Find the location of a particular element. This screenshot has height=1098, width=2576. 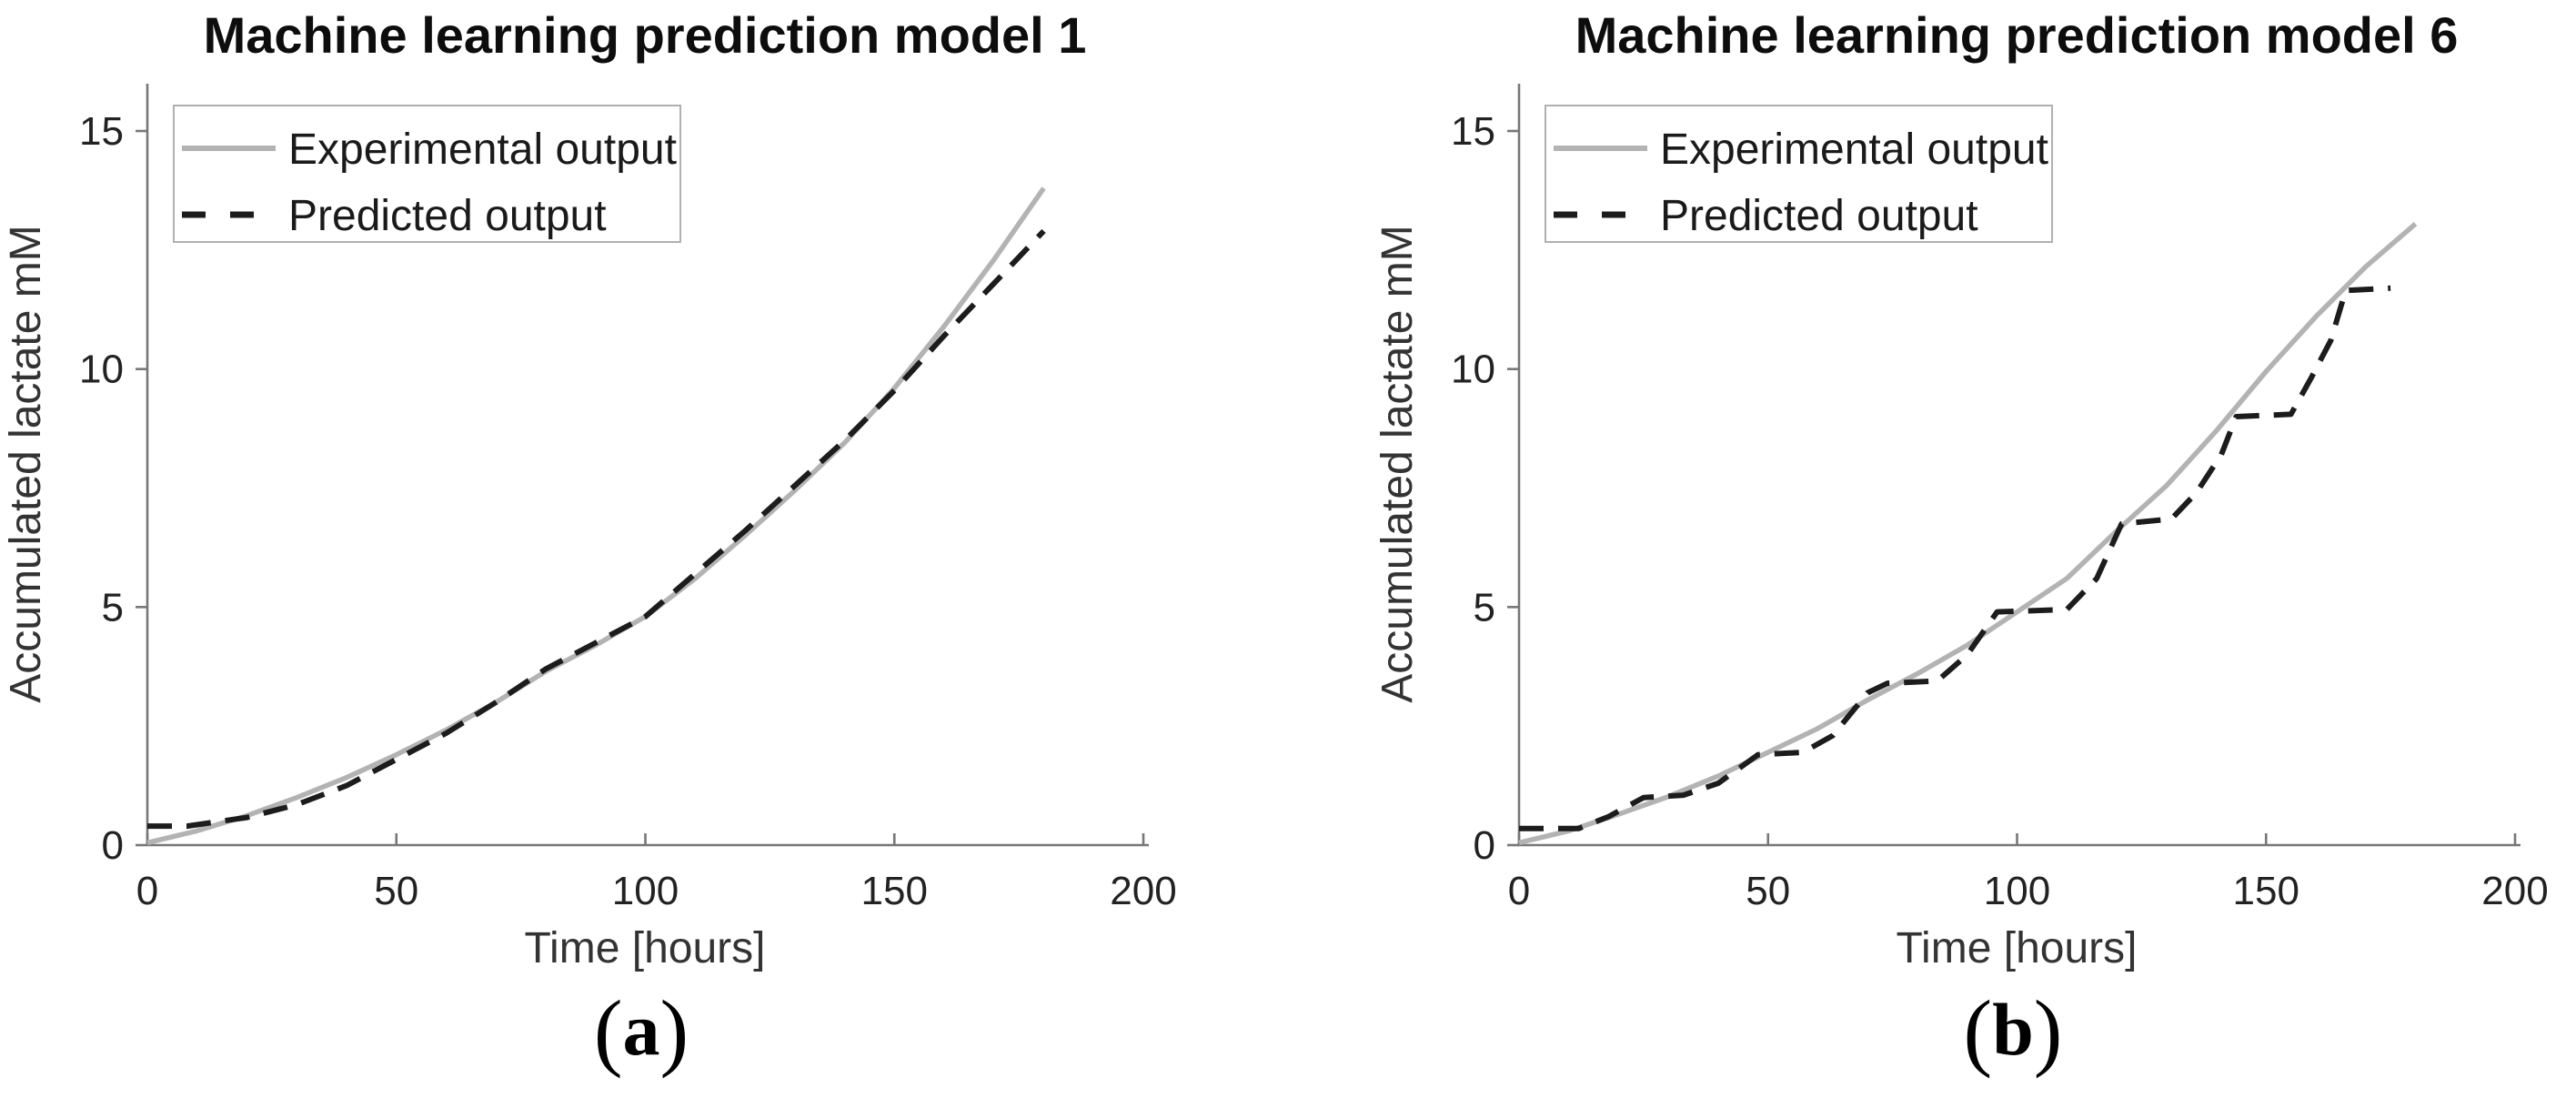

caption-a-letter: a is located at coordinates (641, 1030).